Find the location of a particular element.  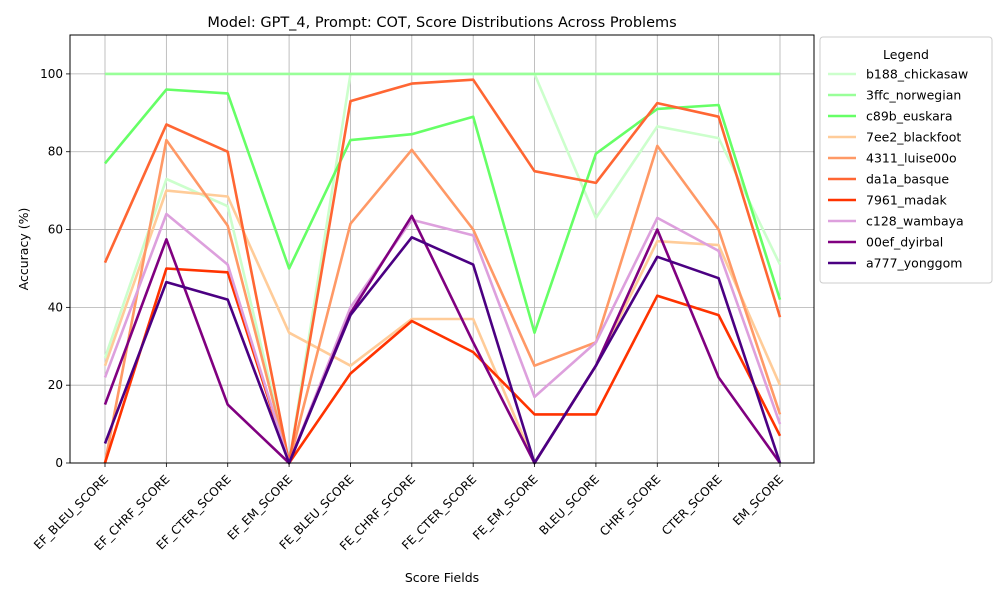

x-tick-label: EM_SCORE is located at coordinates (758, 500).